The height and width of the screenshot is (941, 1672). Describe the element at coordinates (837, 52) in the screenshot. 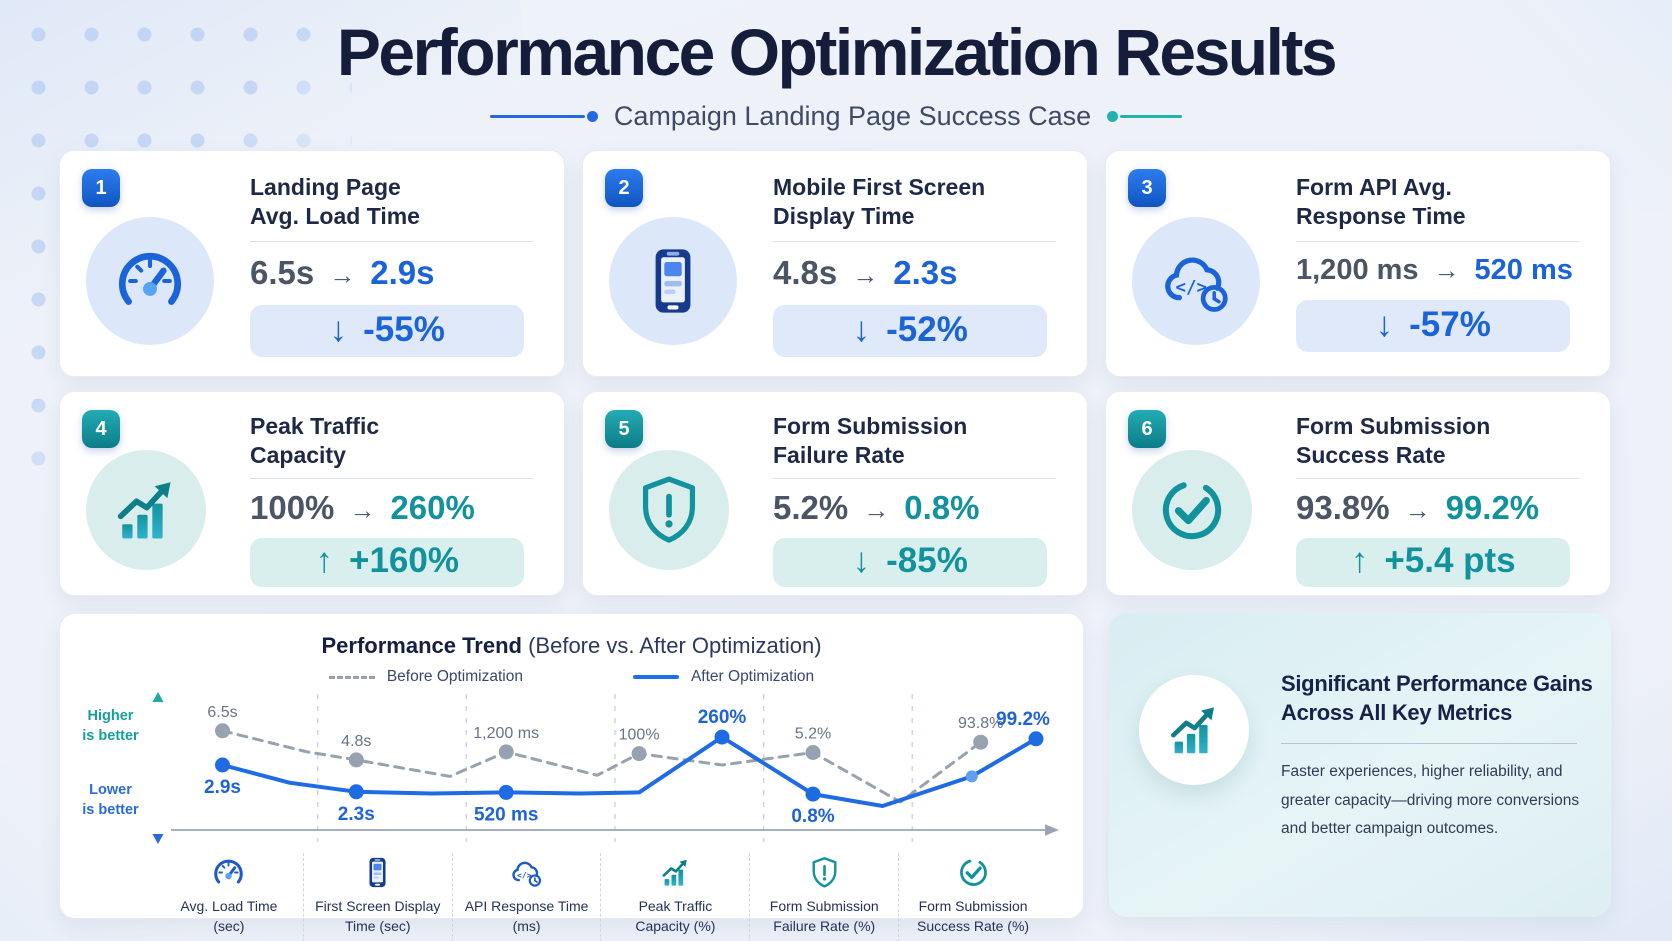

I see `page-title: Performance Optimization Results` at that location.